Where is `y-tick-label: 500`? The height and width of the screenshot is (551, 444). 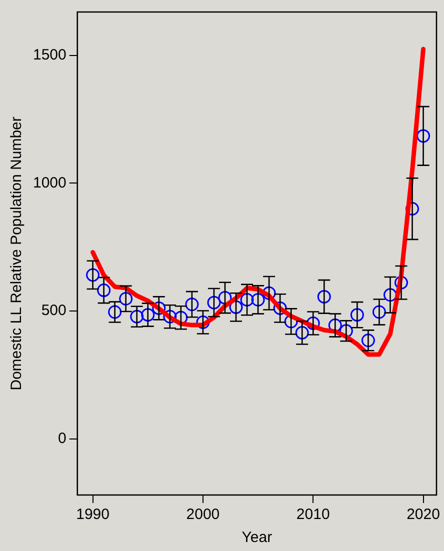 y-tick-label: 500 is located at coordinates (53, 311).